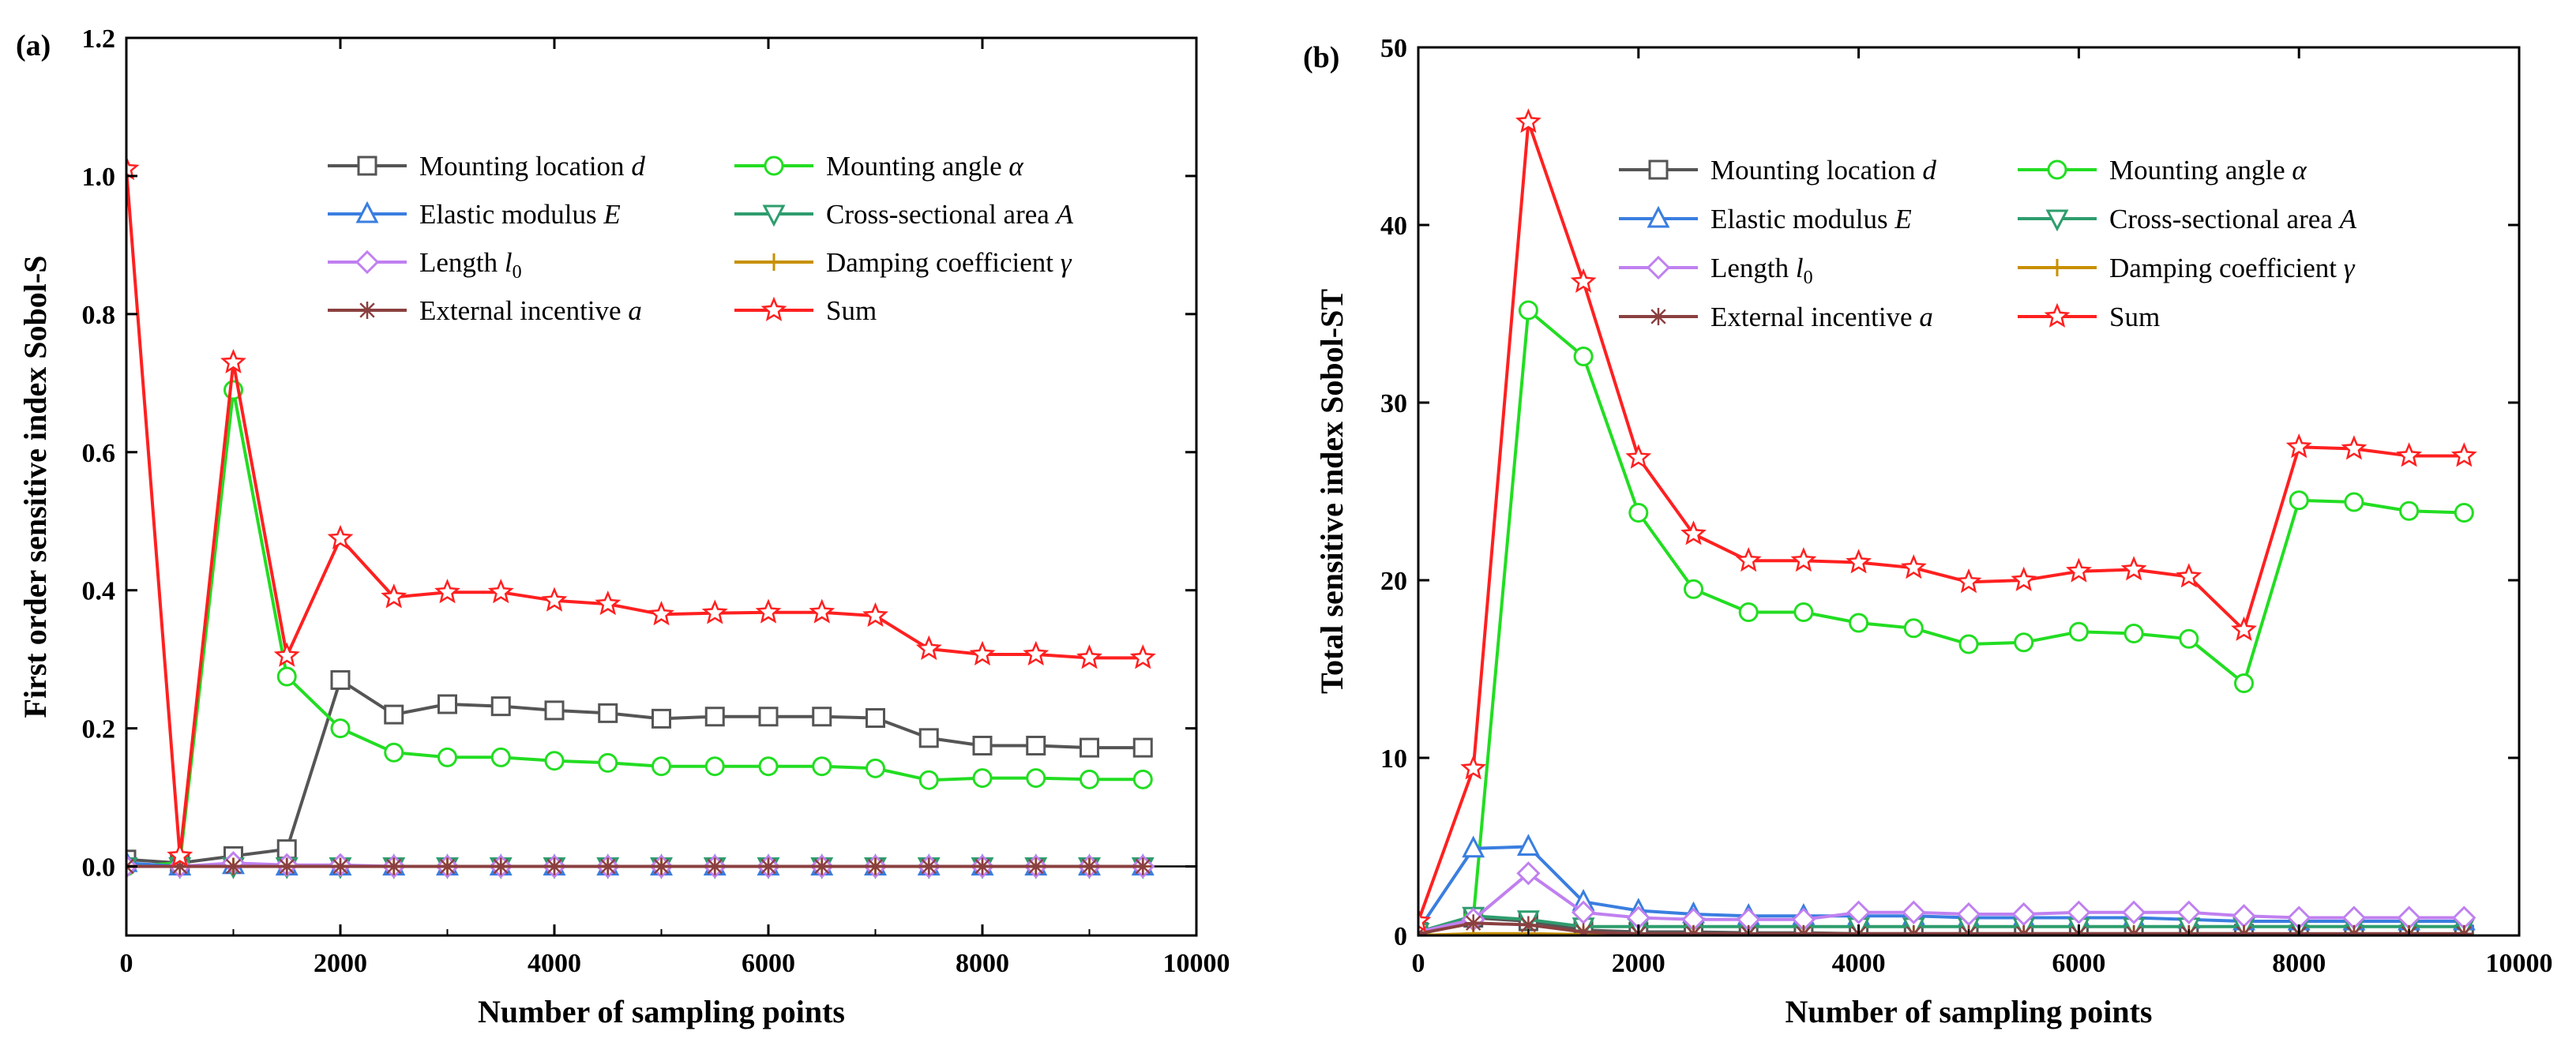 The image size is (2576, 1046). Describe the element at coordinates (554, 963) in the screenshot. I see `x-tick-label: 4000` at that location.